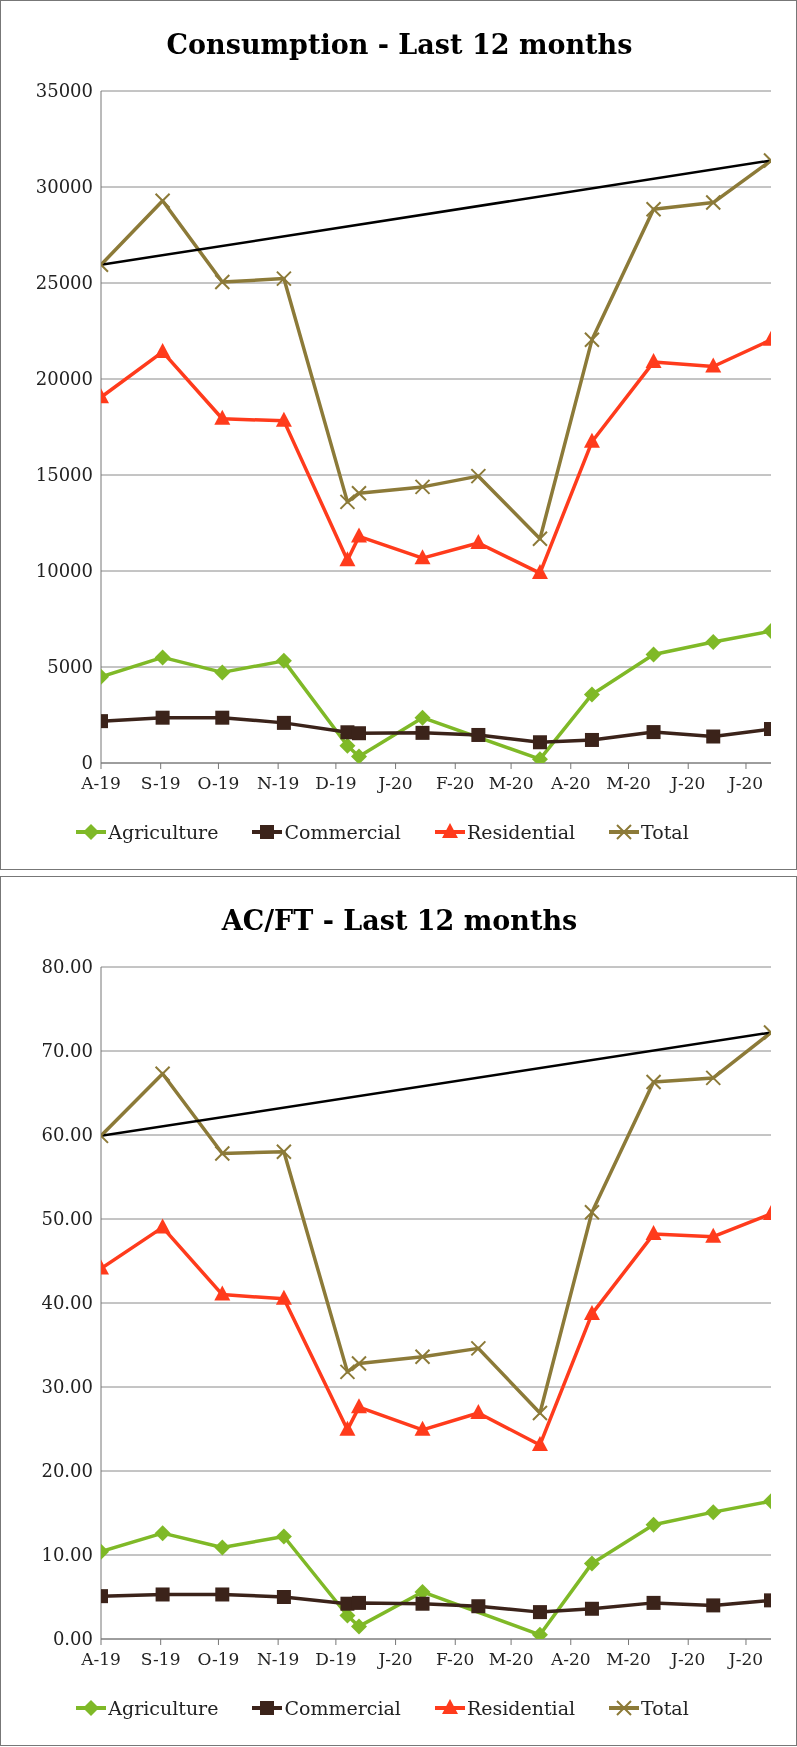 This screenshot has width=797, height=1747. What do you see at coordinates (64, 379) in the screenshot?
I see `y-tick-label: 20000` at bounding box center [64, 379].